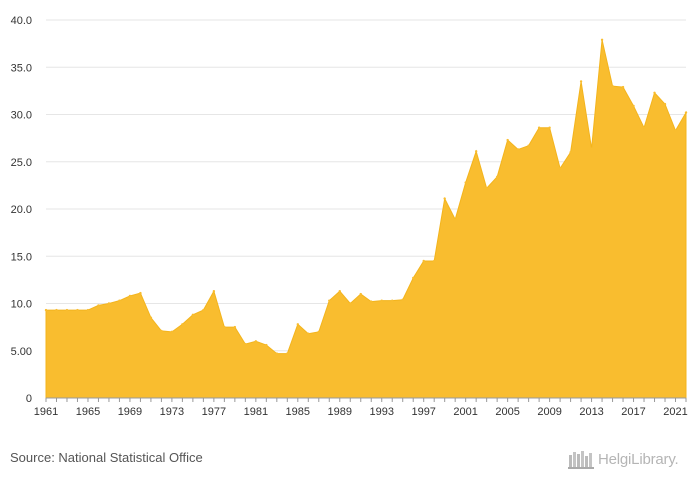  I want to click on x-tick-label: 2005, so click(507, 412).